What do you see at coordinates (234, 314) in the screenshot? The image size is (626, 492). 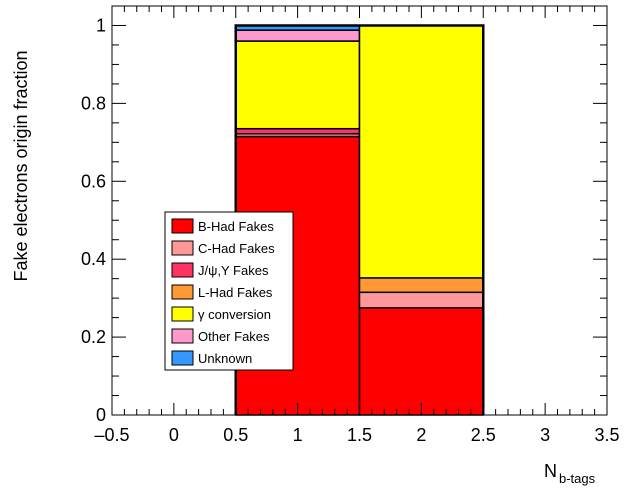 I see `legend-label: γ conversion` at bounding box center [234, 314].